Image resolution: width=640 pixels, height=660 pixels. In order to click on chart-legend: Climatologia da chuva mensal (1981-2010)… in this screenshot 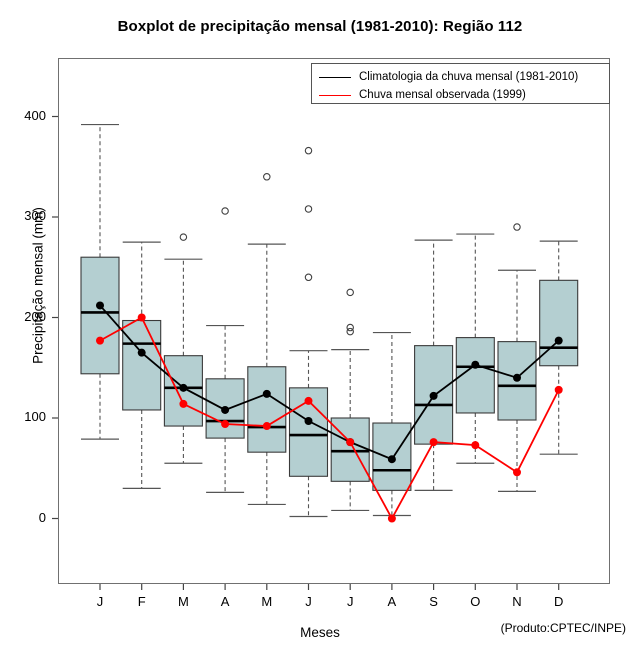, I will do `click(460, 83)`.